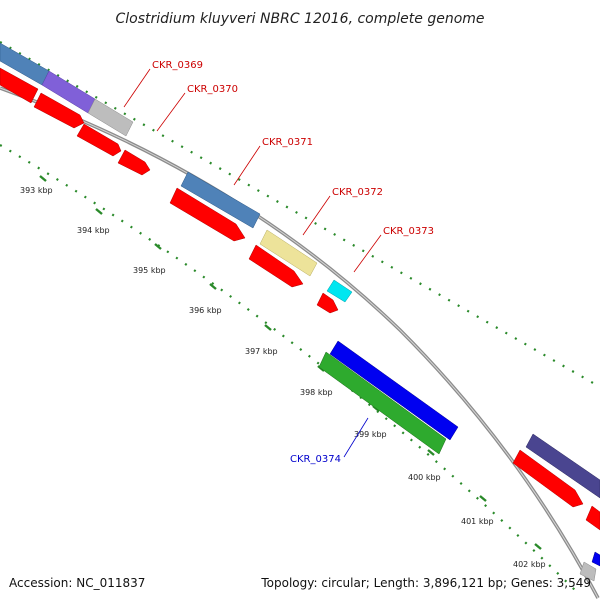  I want to click on gene-label-ckr-0372: CKR_0372, so click(357, 192).